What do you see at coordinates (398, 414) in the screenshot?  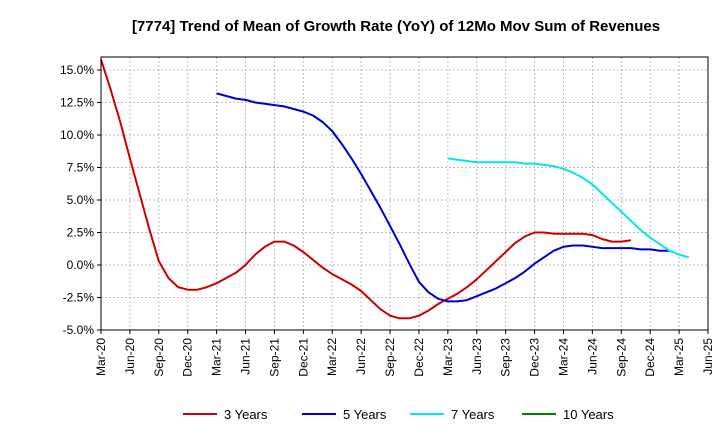 I see `legend: 3 Years 5 Years 7 Years 10 Years` at bounding box center [398, 414].